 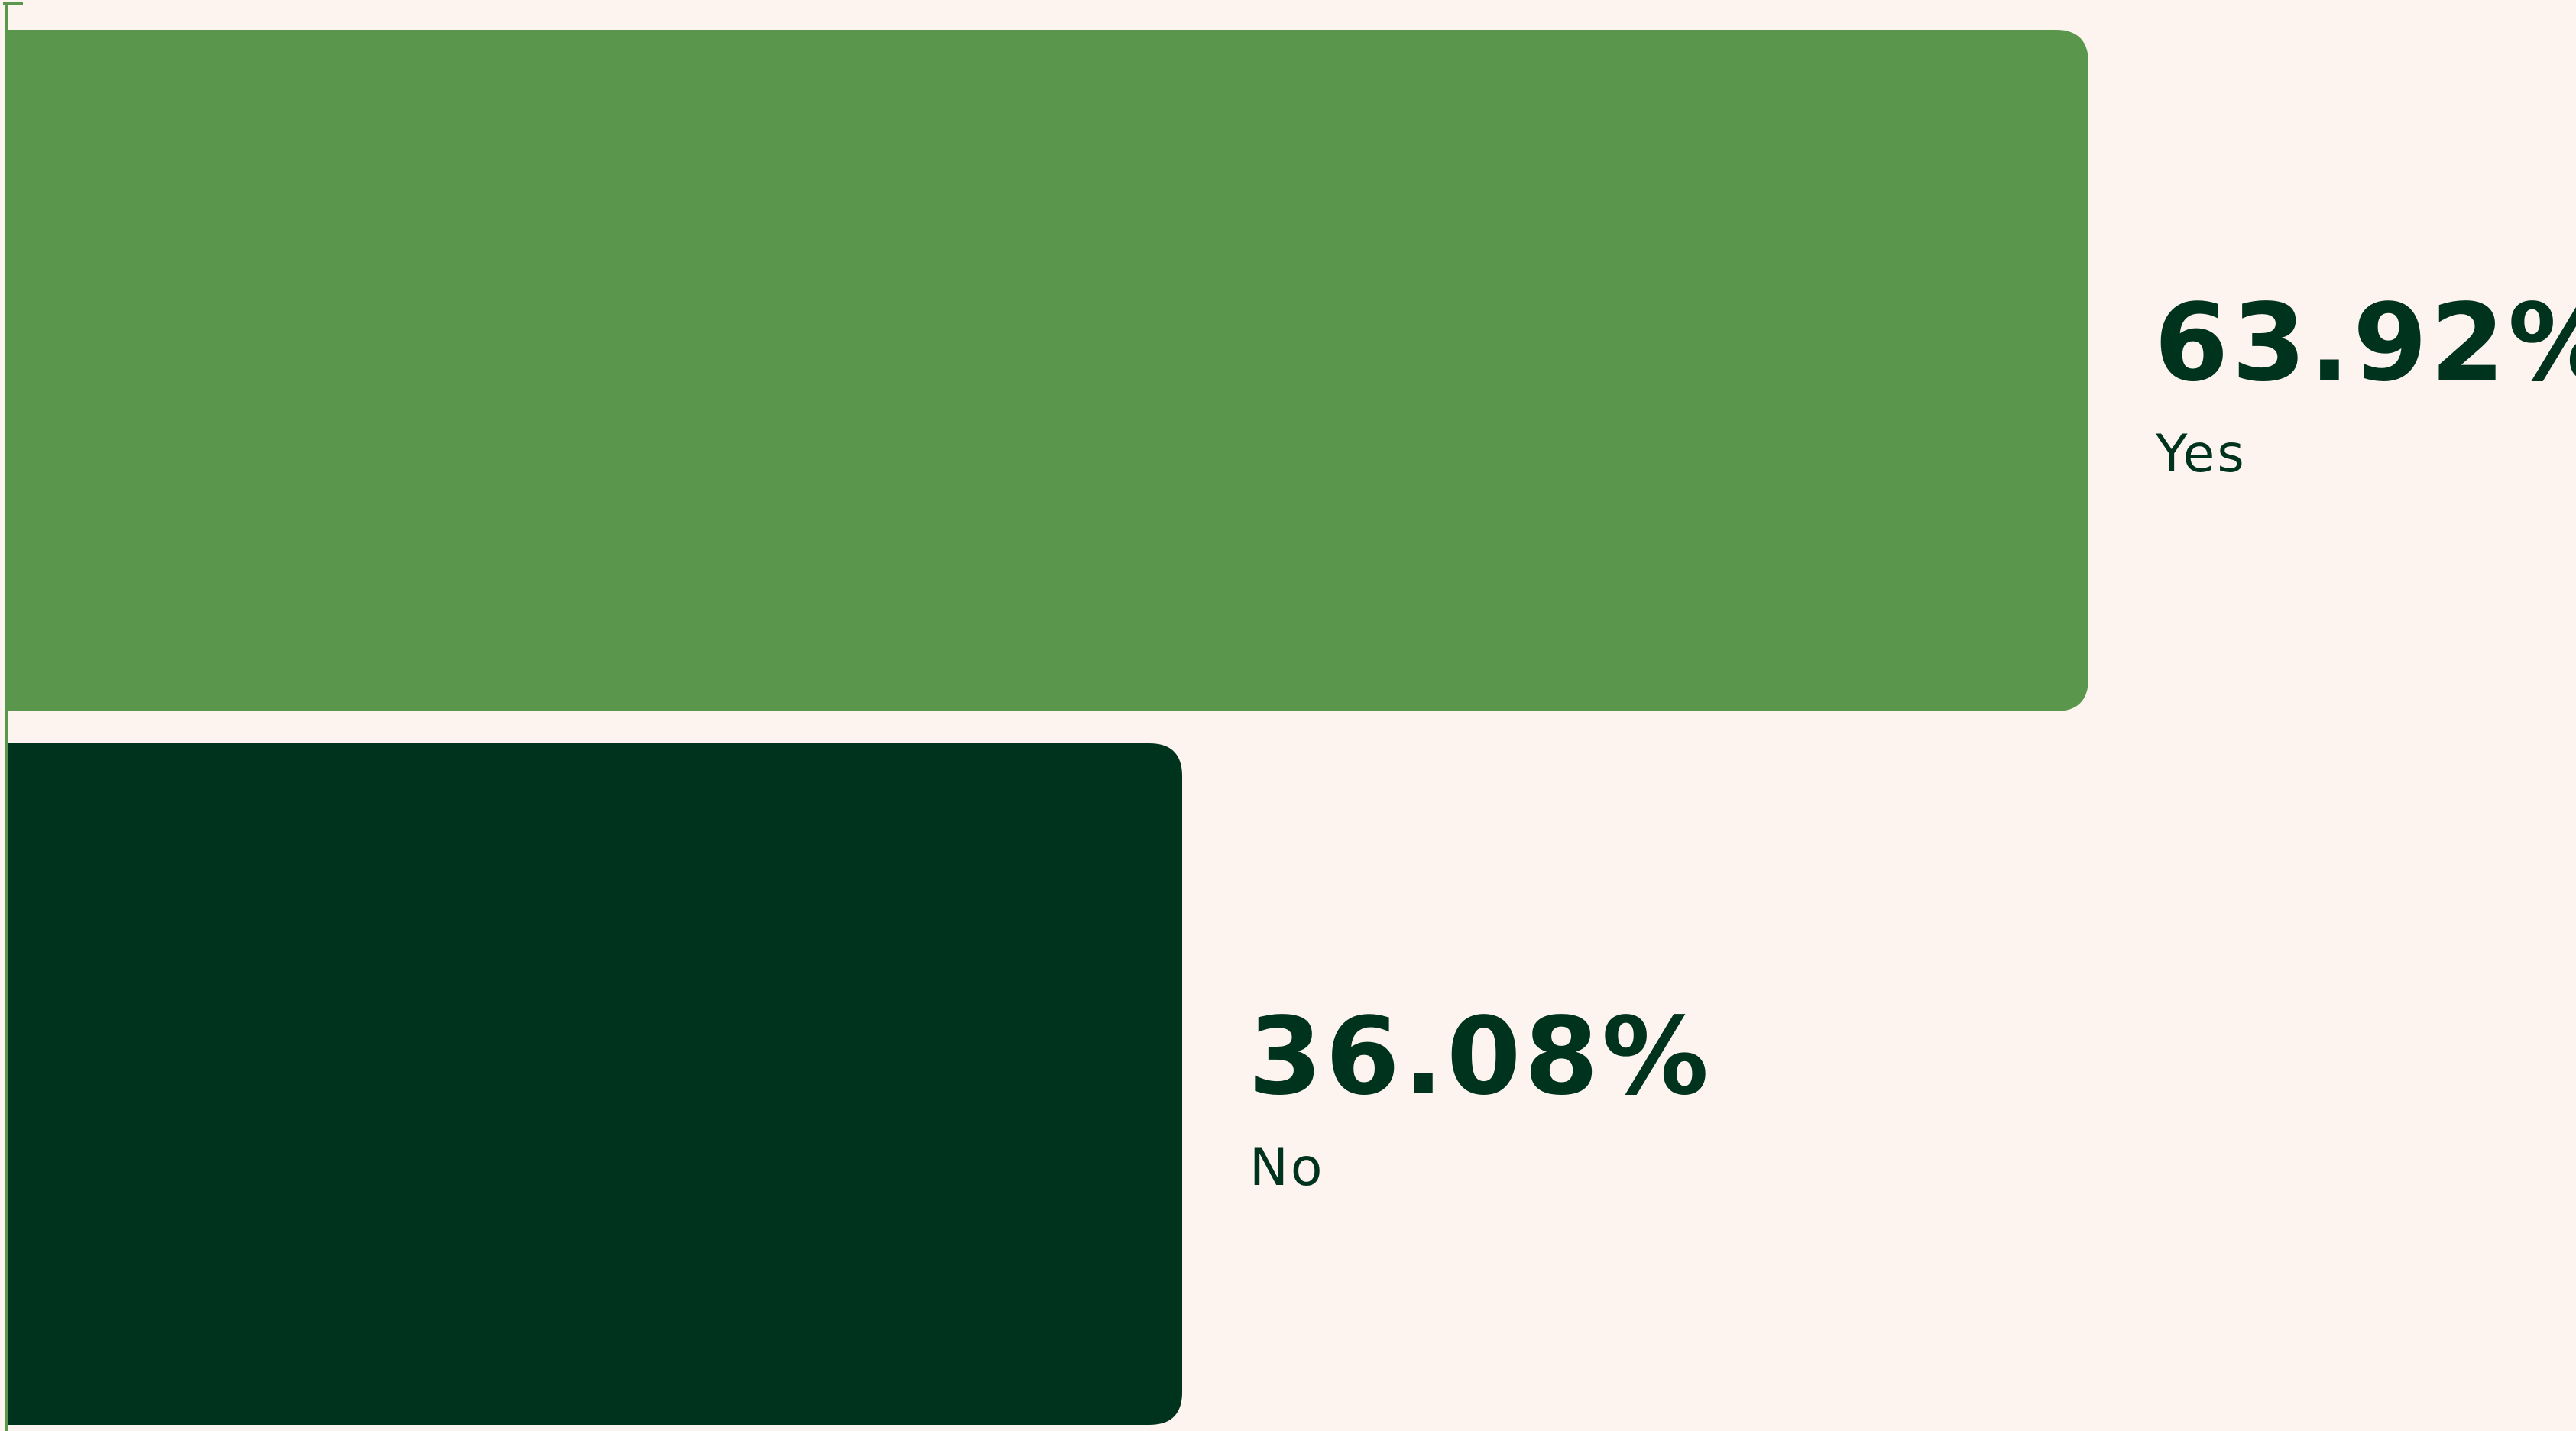 I want to click on category-label: Yes, so click(x=2201, y=454).